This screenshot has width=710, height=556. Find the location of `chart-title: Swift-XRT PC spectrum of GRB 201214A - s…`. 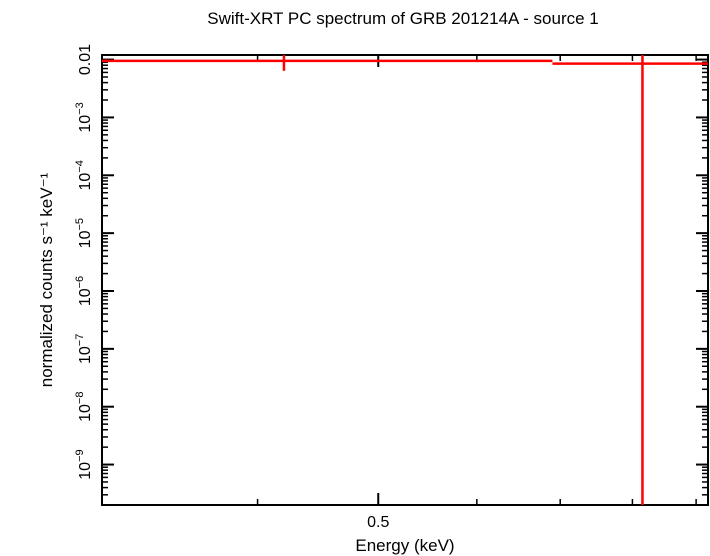

chart-title: Swift-XRT PC spectrum of GRB 201214A - s… is located at coordinates (402, 18).